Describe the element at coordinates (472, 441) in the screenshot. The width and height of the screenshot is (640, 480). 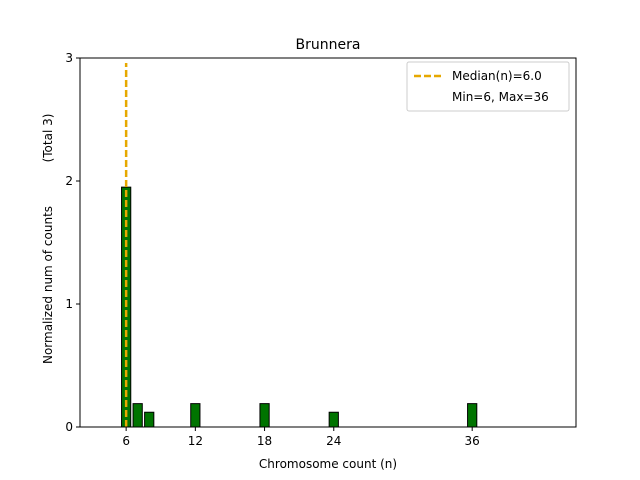
I see `x-tick-label-36: 36` at that location.